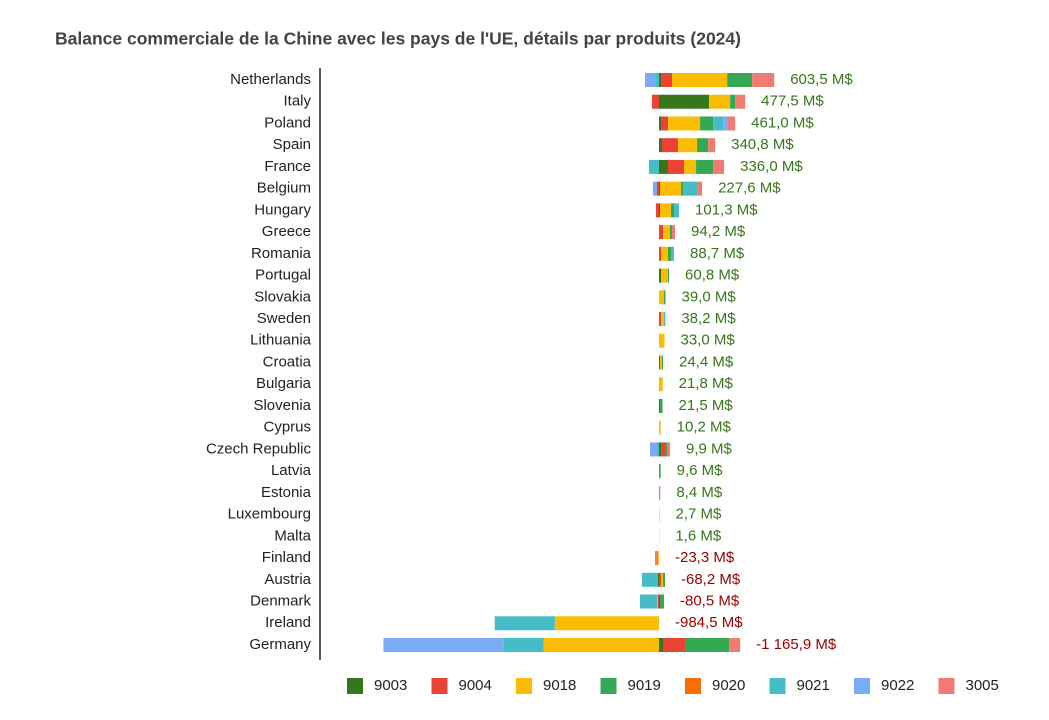  What do you see at coordinates (283, 275) in the screenshot?
I see `y-tick-label: Portugal` at bounding box center [283, 275].